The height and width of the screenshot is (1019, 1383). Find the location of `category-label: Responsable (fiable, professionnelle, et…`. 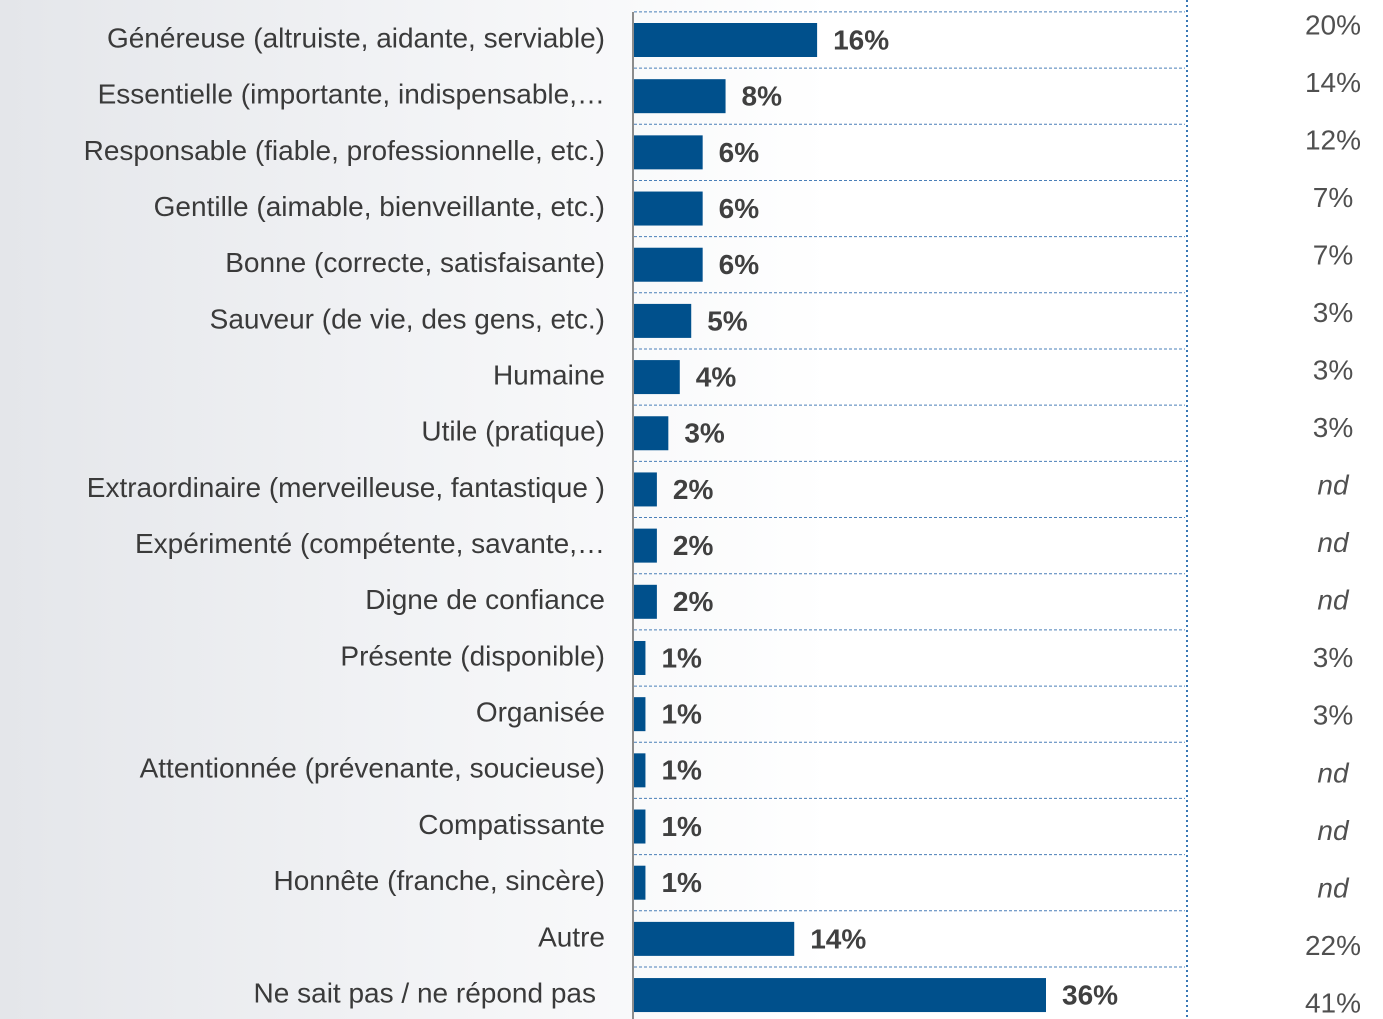

category-label: Responsable (fiable, professionnelle, et… is located at coordinates (344, 150).